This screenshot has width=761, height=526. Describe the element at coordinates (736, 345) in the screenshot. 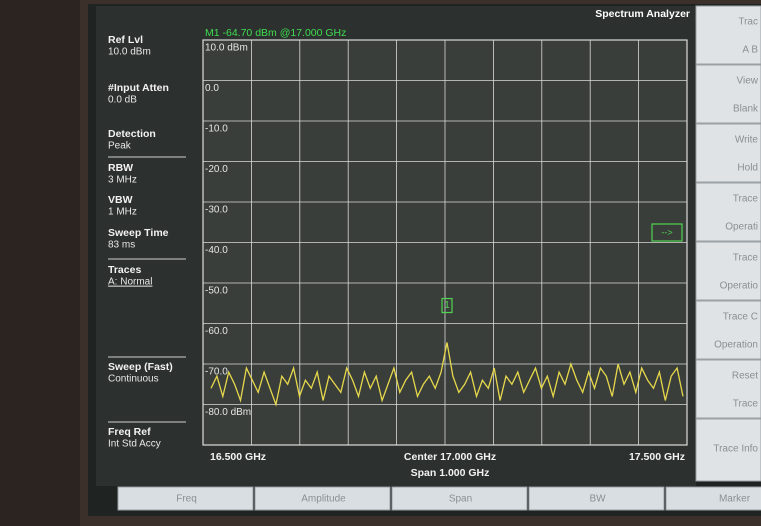

I see `softkey-line: Operation` at that location.